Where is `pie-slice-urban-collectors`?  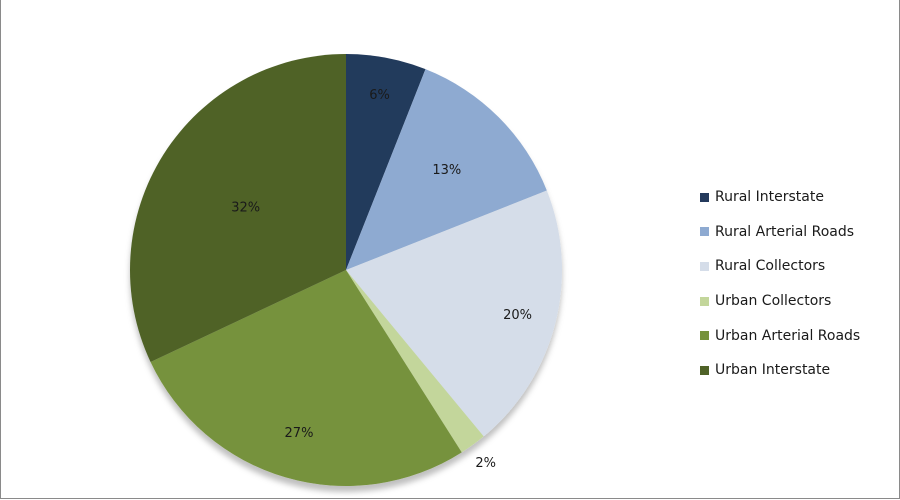 pie-slice-urban-collectors is located at coordinates (415, 361).